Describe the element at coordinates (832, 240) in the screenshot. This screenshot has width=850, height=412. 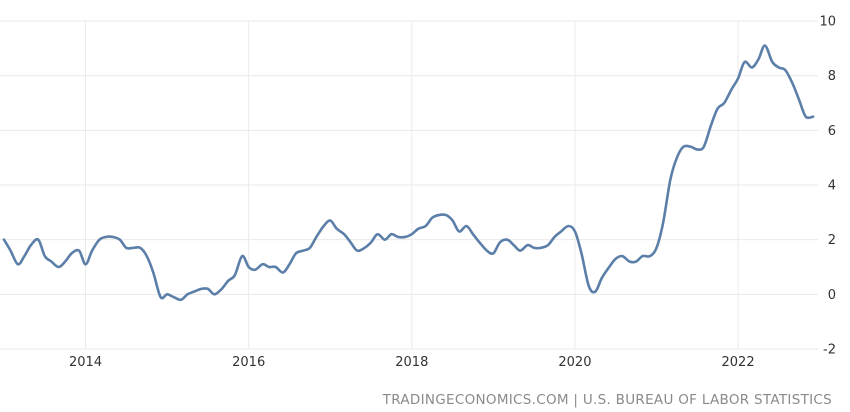
I see `y-tick-label: 2` at that location.